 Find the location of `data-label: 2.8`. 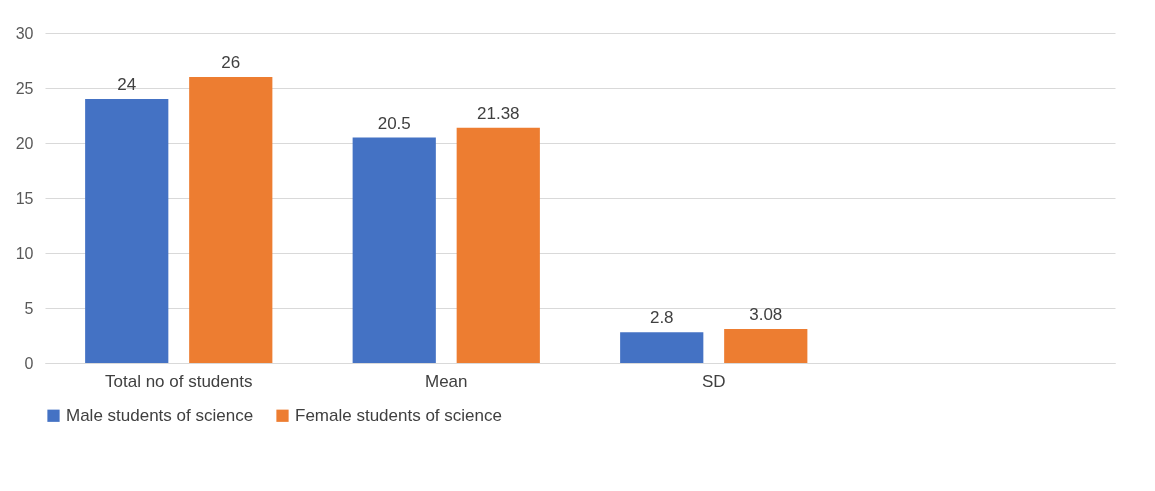

data-label: 2.8 is located at coordinates (661, 318).